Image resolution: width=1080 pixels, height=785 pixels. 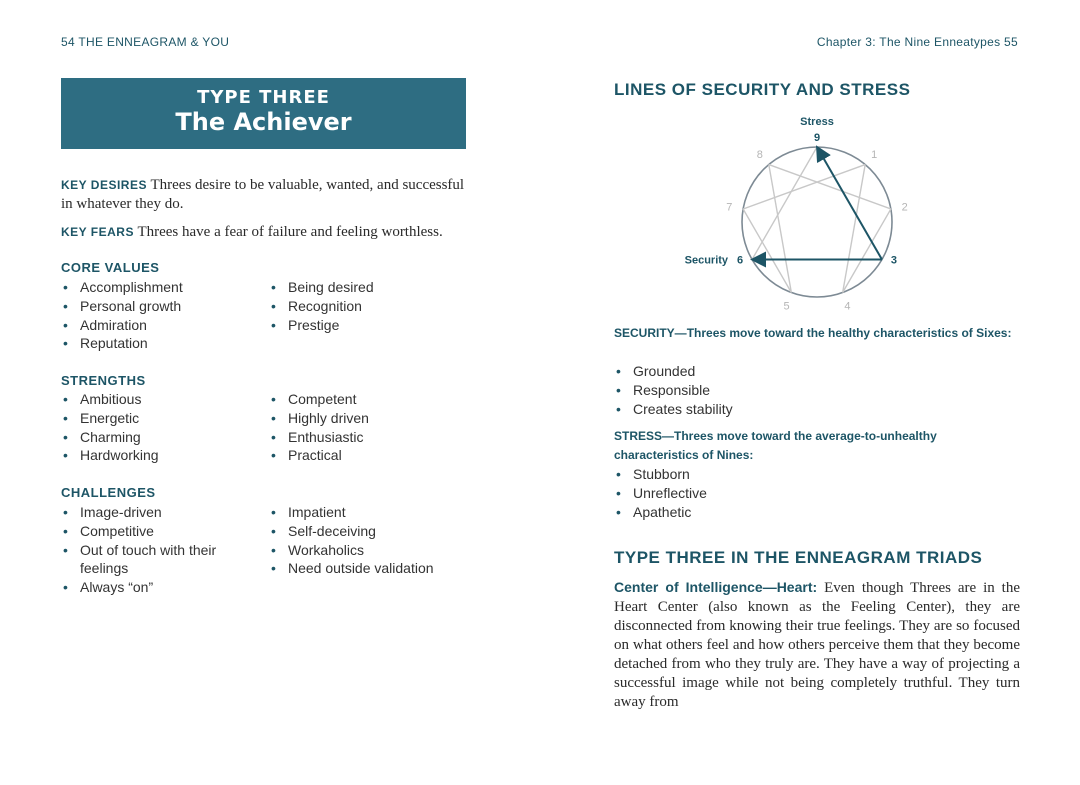 I want to click on list-item: Being desired, so click(x=369, y=287).